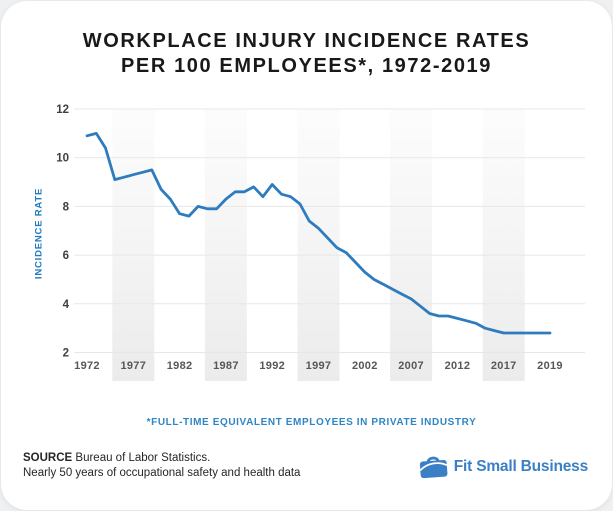 This screenshot has height=511, width=613. What do you see at coordinates (550, 366) in the screenshot?
I see `x-tick-label: 2019` at bounding box center [550, 366].